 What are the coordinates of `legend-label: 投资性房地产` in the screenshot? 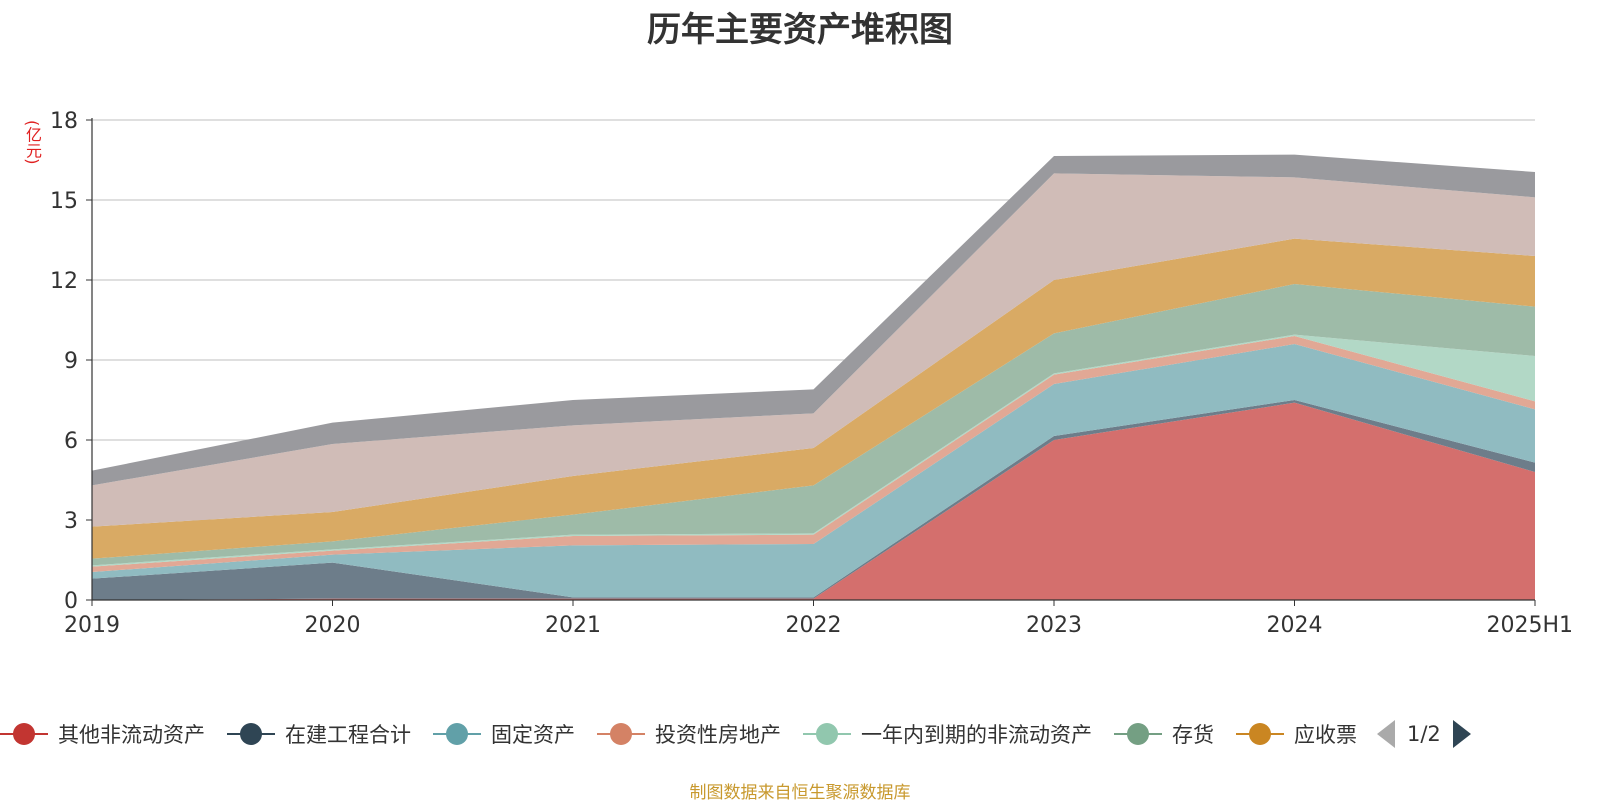 It's located at (718, 735).